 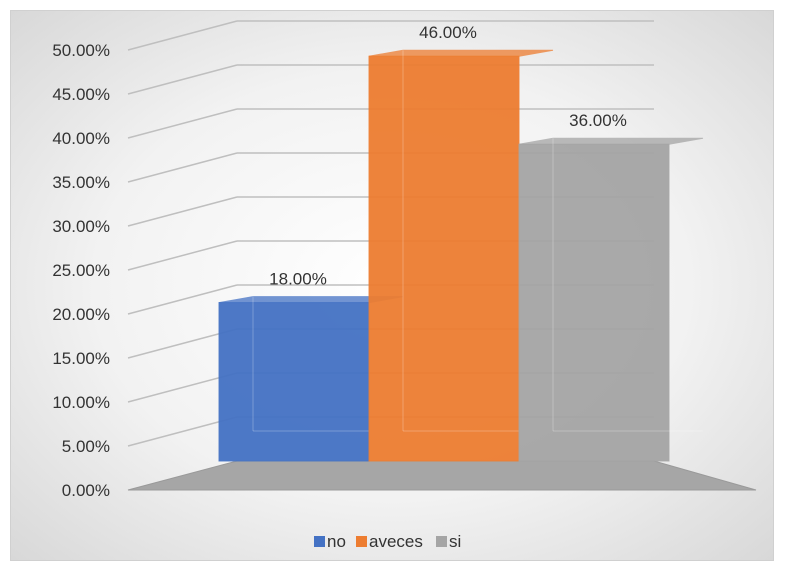 I want to click on y-tick-label: 35.00%, so click(x=81, y=182).